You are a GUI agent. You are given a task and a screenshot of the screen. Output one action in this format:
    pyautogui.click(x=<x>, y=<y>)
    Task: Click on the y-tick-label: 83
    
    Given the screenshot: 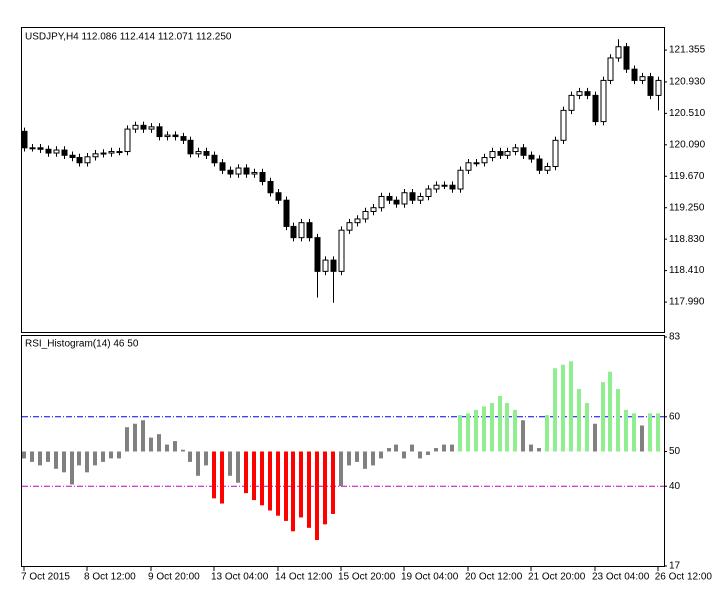 What is the action you would take?
    pyautogui.click(x=675, y=337)
    